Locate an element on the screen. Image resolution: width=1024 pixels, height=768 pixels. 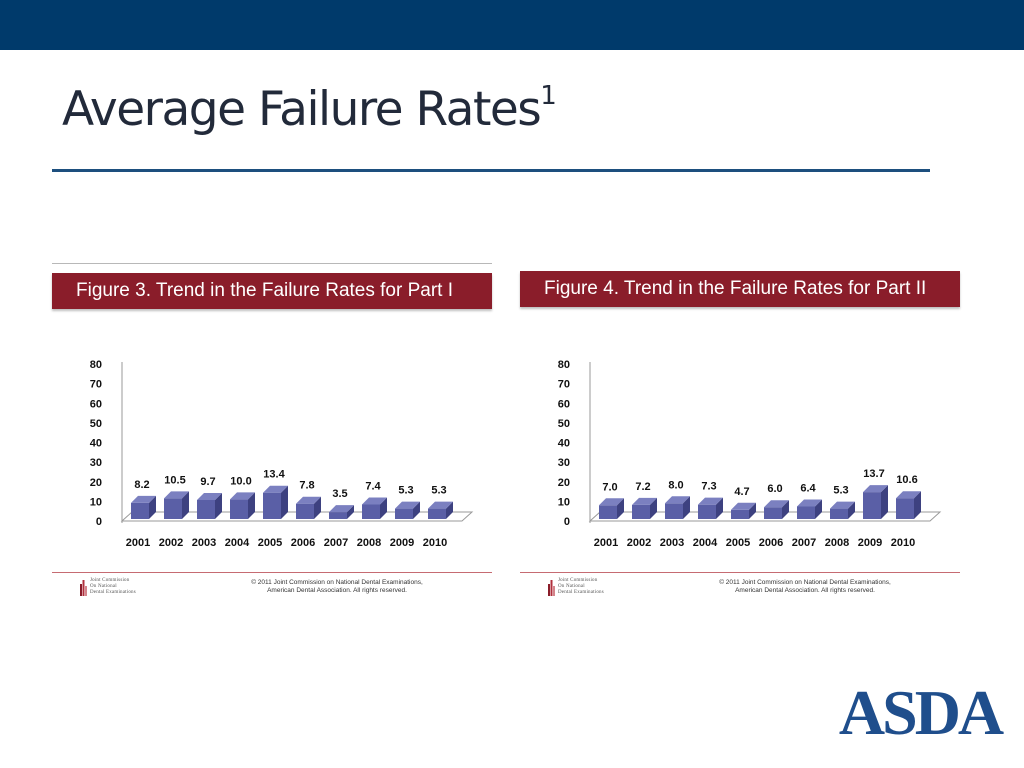
x-tick-label: 2001 is located at coordinates (138, 543).